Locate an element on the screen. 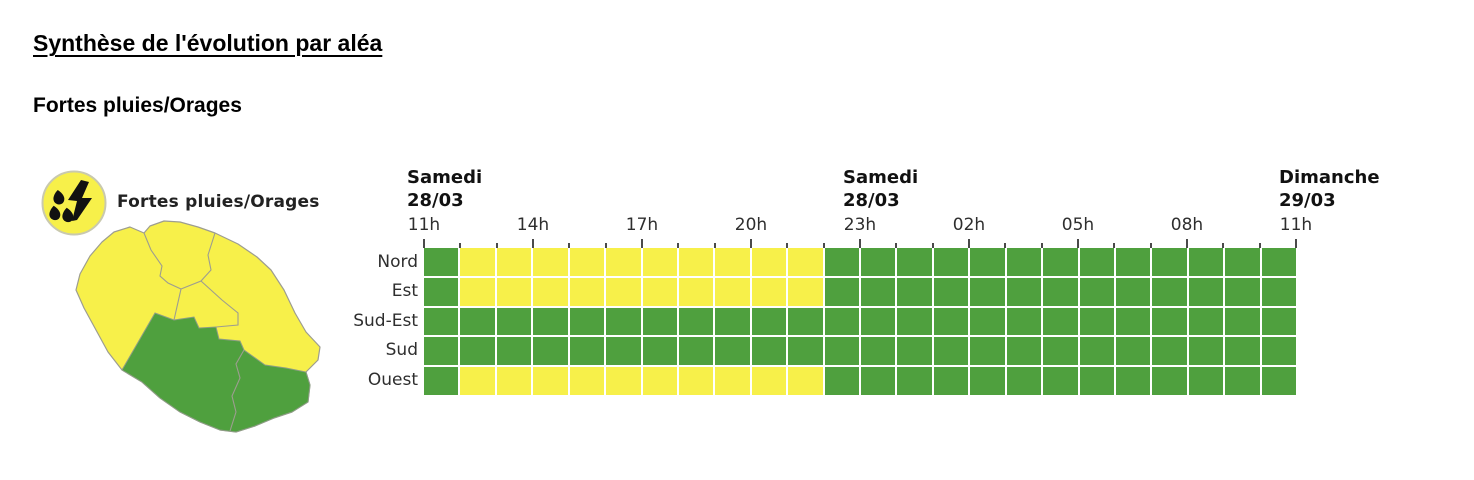  rain-thunderstorm-icon is located at coordinates (74, 205).